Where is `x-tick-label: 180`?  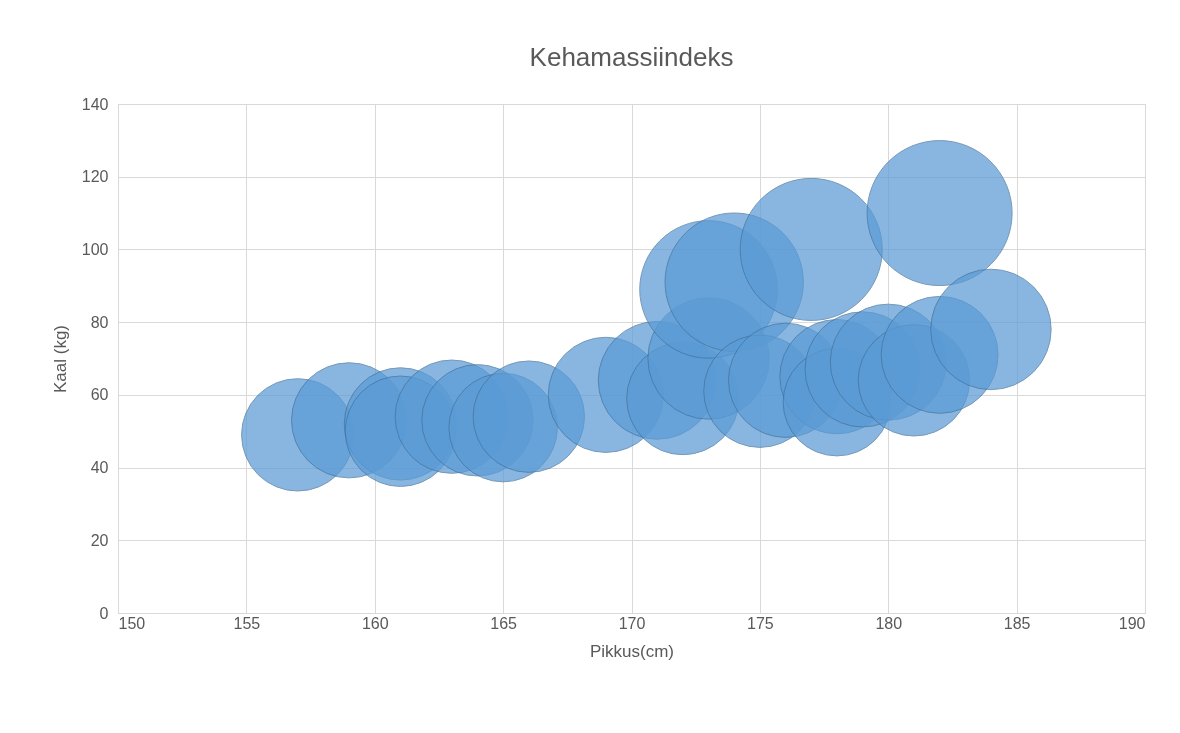 x-tick-label: 180 is located at coordinates (889, 623).